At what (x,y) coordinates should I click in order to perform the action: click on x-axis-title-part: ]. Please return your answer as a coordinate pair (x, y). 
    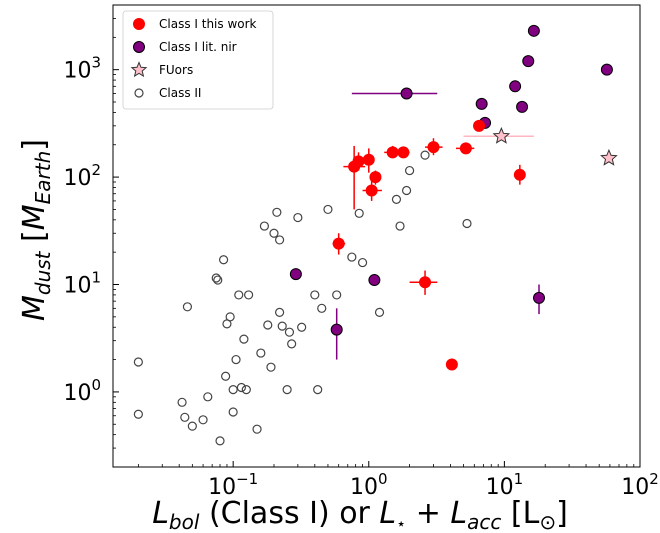
    Looking at the image, I should click on (562, 513).